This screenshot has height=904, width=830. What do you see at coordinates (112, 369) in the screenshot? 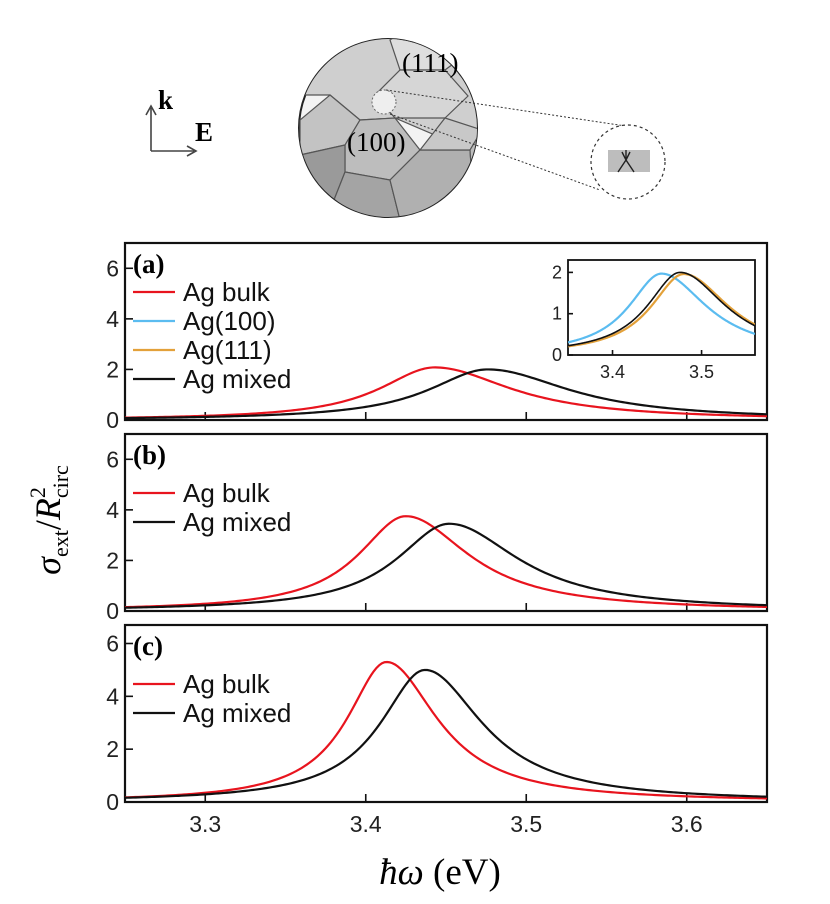
I see `panel-a-ytick-label-1: 2` at bounding box center [112, 369].